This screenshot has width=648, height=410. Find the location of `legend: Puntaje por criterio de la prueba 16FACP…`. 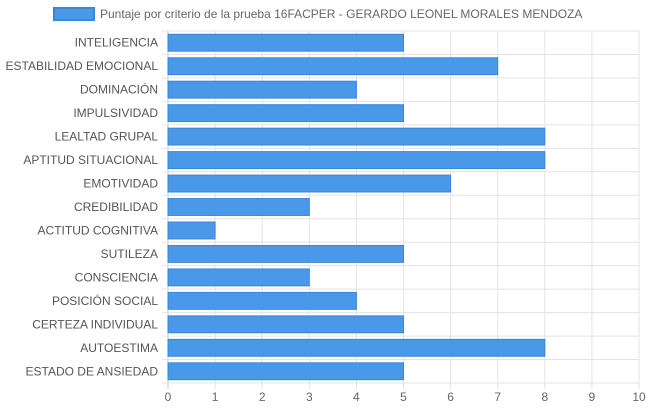

legend: Puntaje por criterio de la prueba 16FACP… is located at coordinates (317, 14).